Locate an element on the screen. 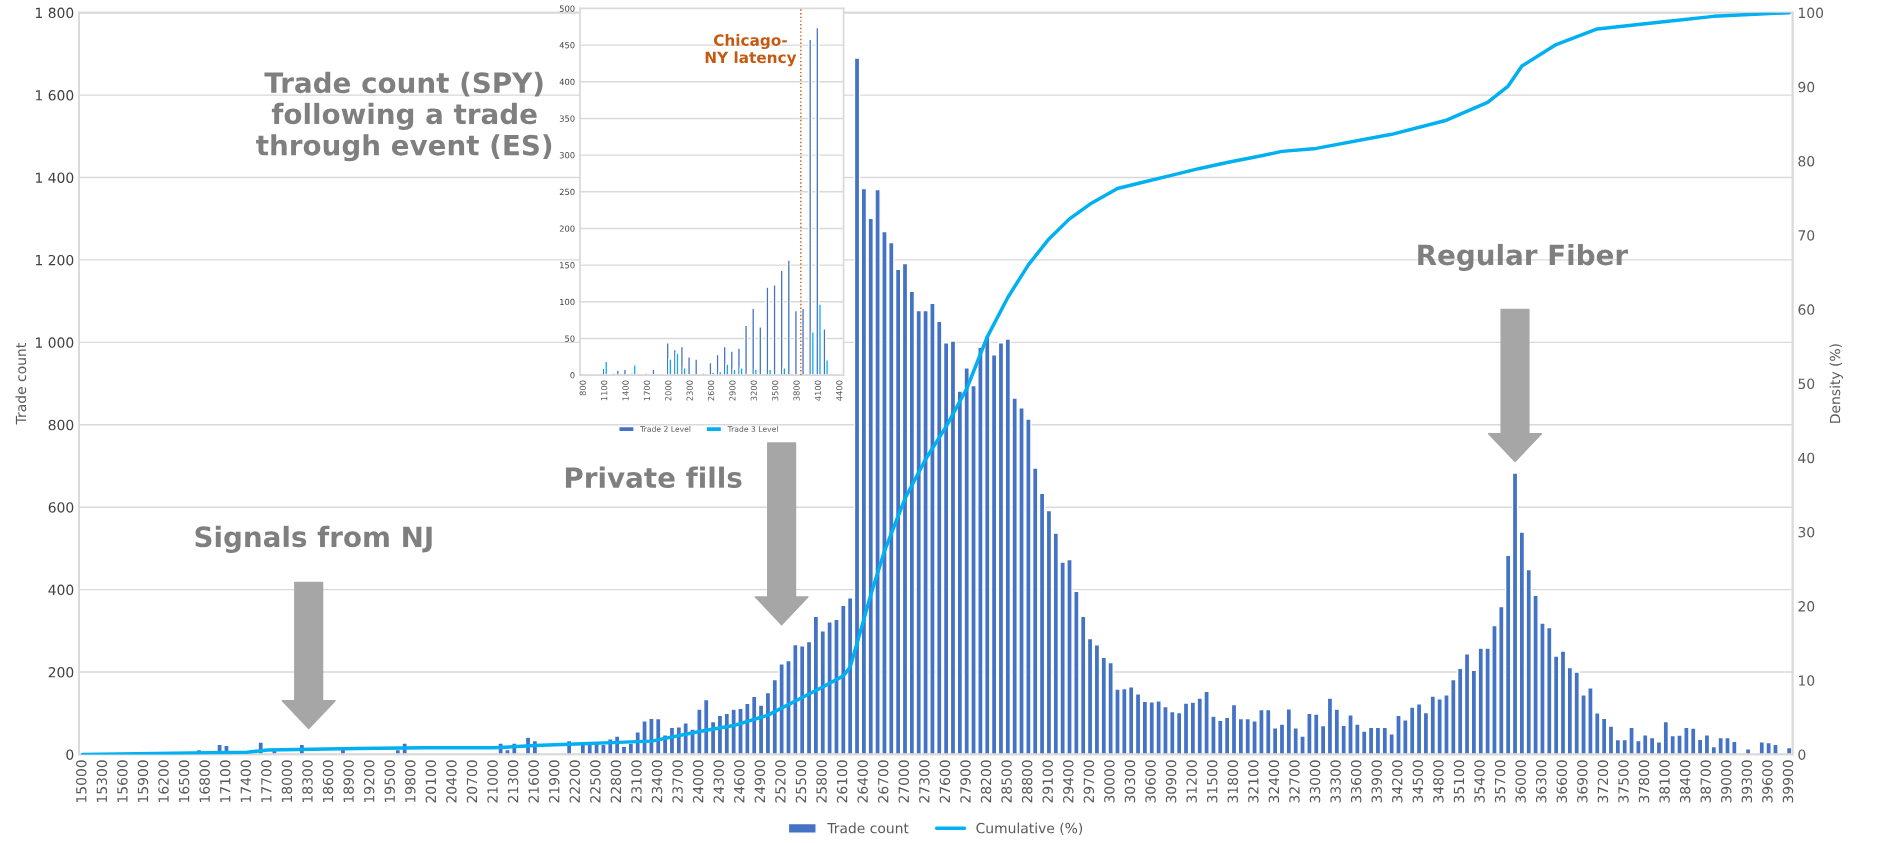 The image size is (1883, 843). x-tick-label: 24600 is located at coordinates (739, 781).